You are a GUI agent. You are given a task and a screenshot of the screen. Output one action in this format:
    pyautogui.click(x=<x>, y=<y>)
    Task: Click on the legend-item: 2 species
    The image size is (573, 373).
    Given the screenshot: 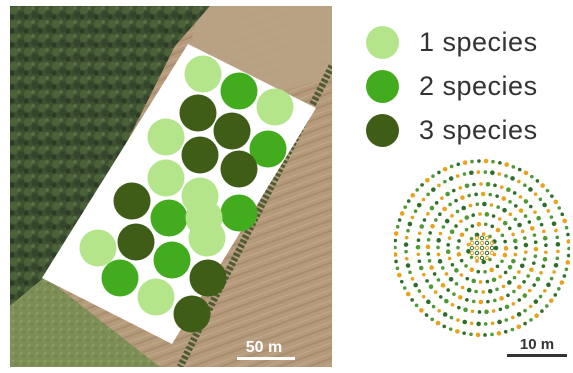 What is the action you would take?
    pyautogui.click(x=466, y=86)
    